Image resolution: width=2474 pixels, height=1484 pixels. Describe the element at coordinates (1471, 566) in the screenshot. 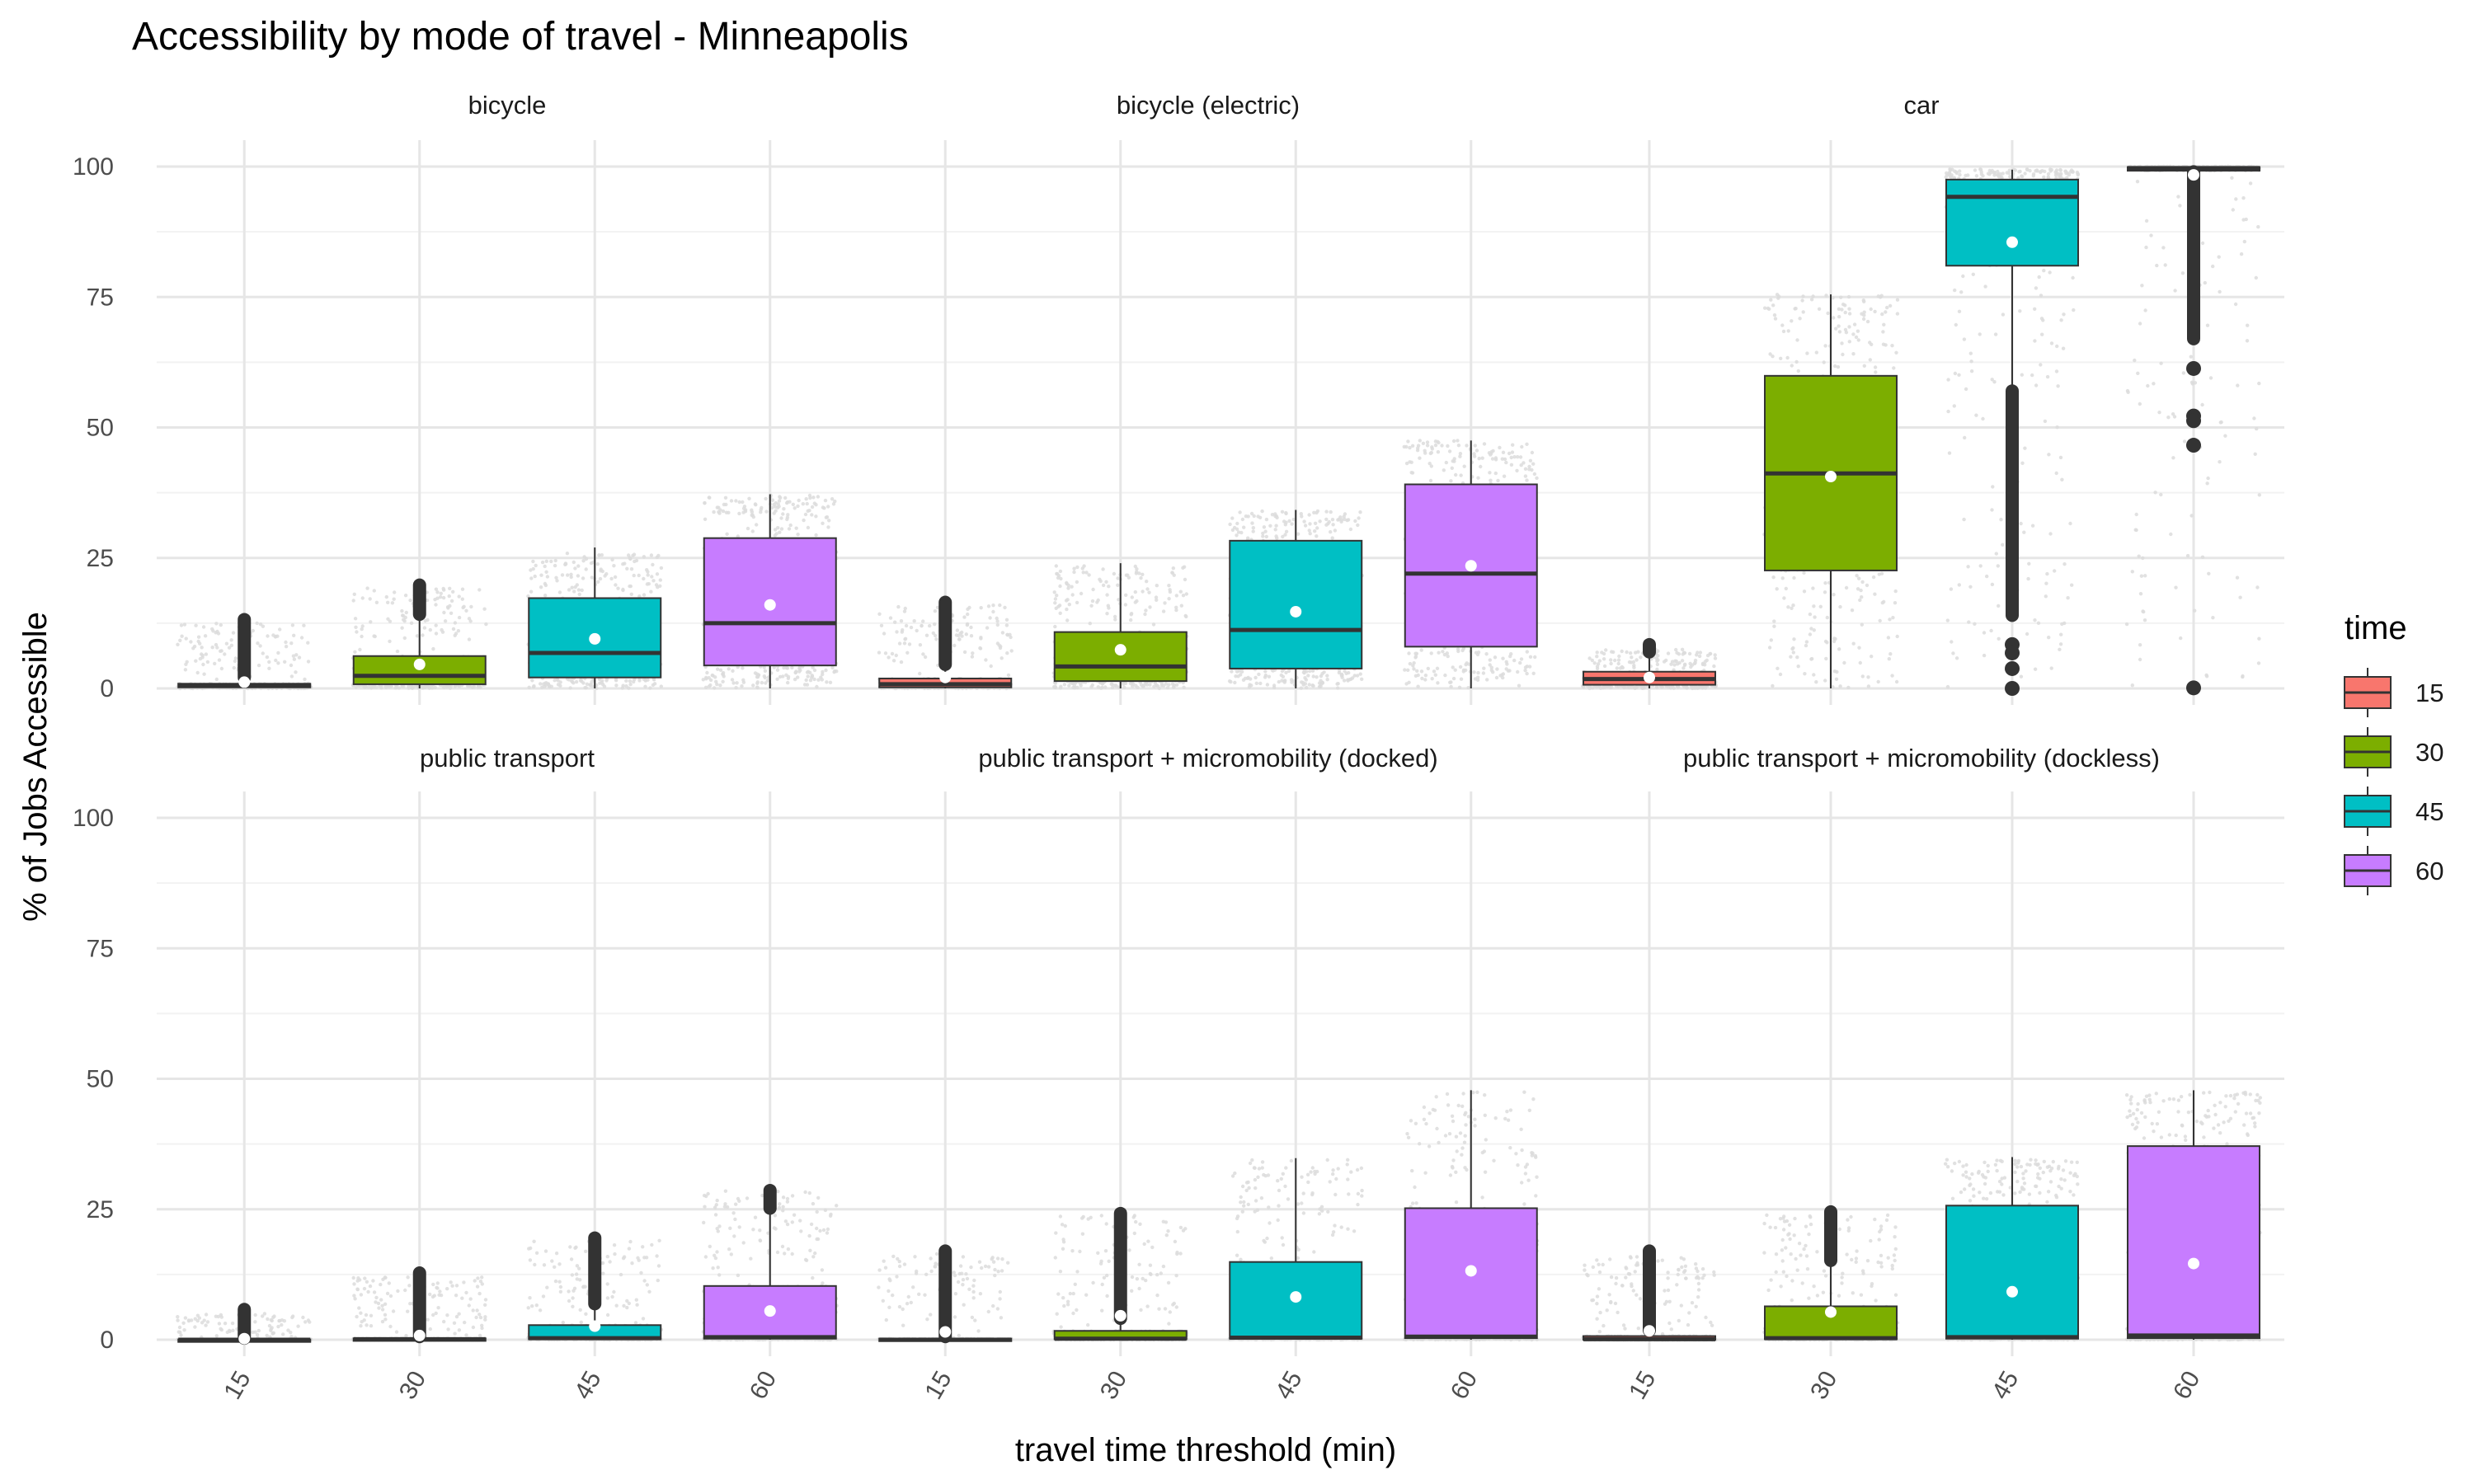

I see `mean-point` at that location.